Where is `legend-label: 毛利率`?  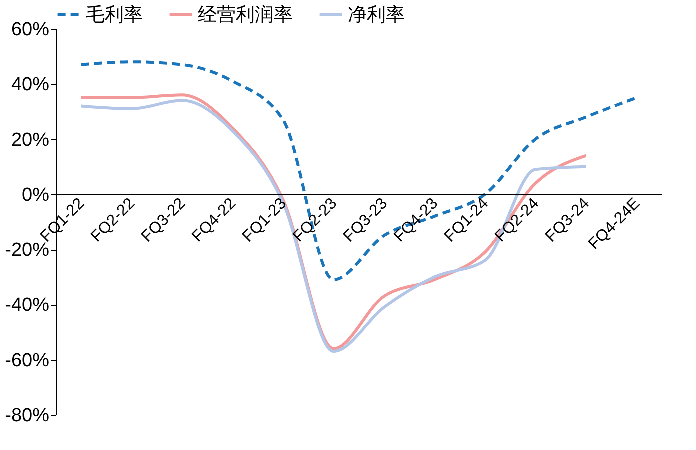
legend-label: 毛利率 is located at coordinates (114, 15).